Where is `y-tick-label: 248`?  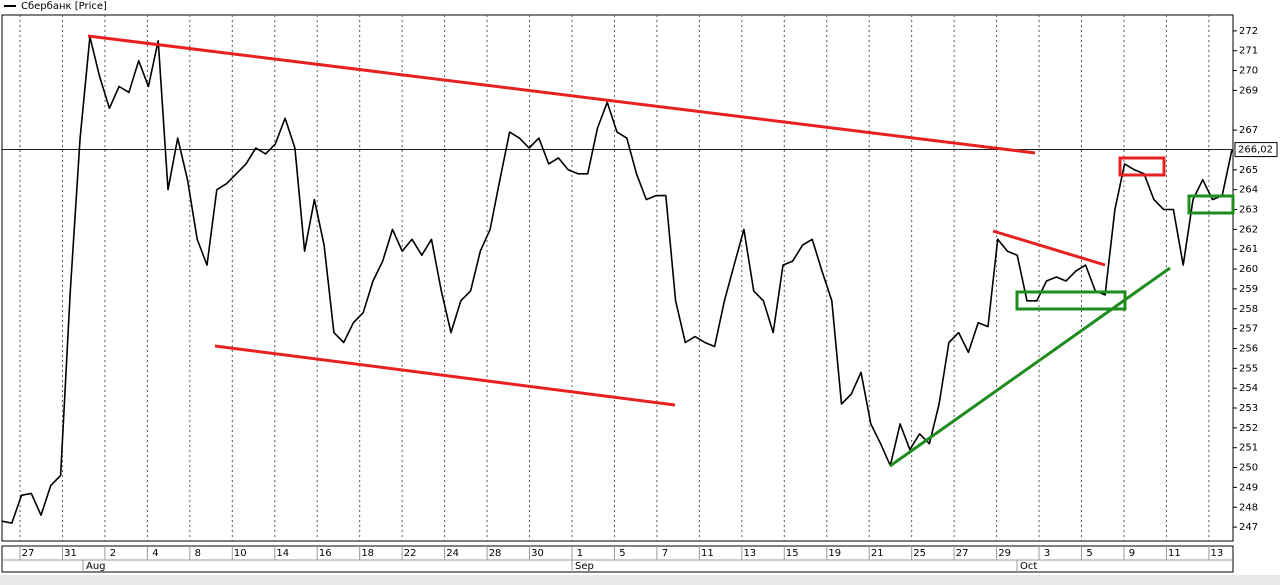
y-tick-label: 248 is located at coordinates (1248, 507).